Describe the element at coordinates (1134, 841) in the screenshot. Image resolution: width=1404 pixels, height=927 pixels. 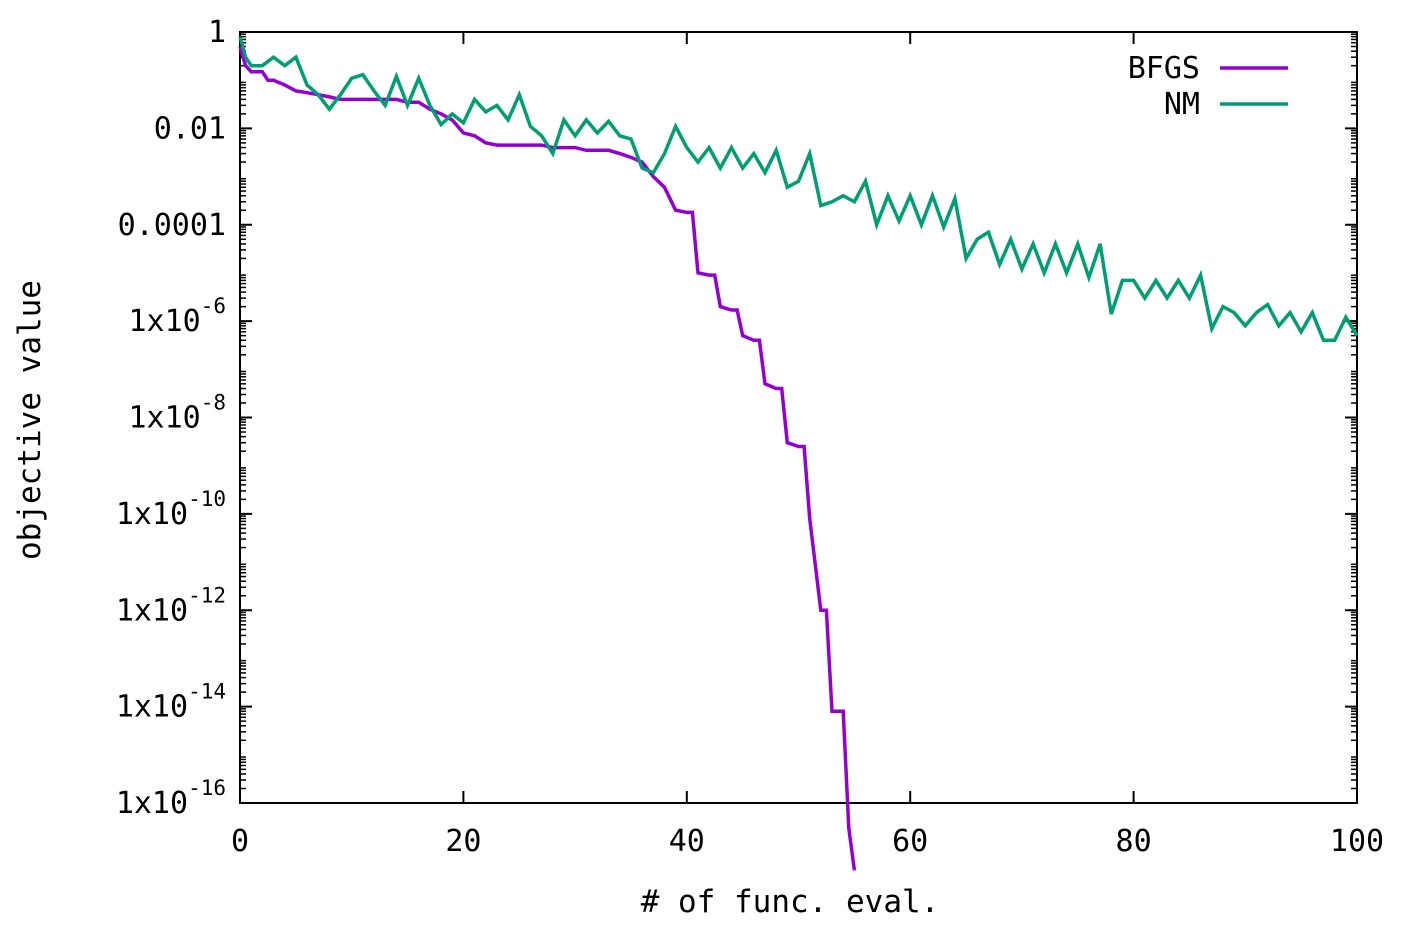
I see `x-tick-label: 80` at that location.